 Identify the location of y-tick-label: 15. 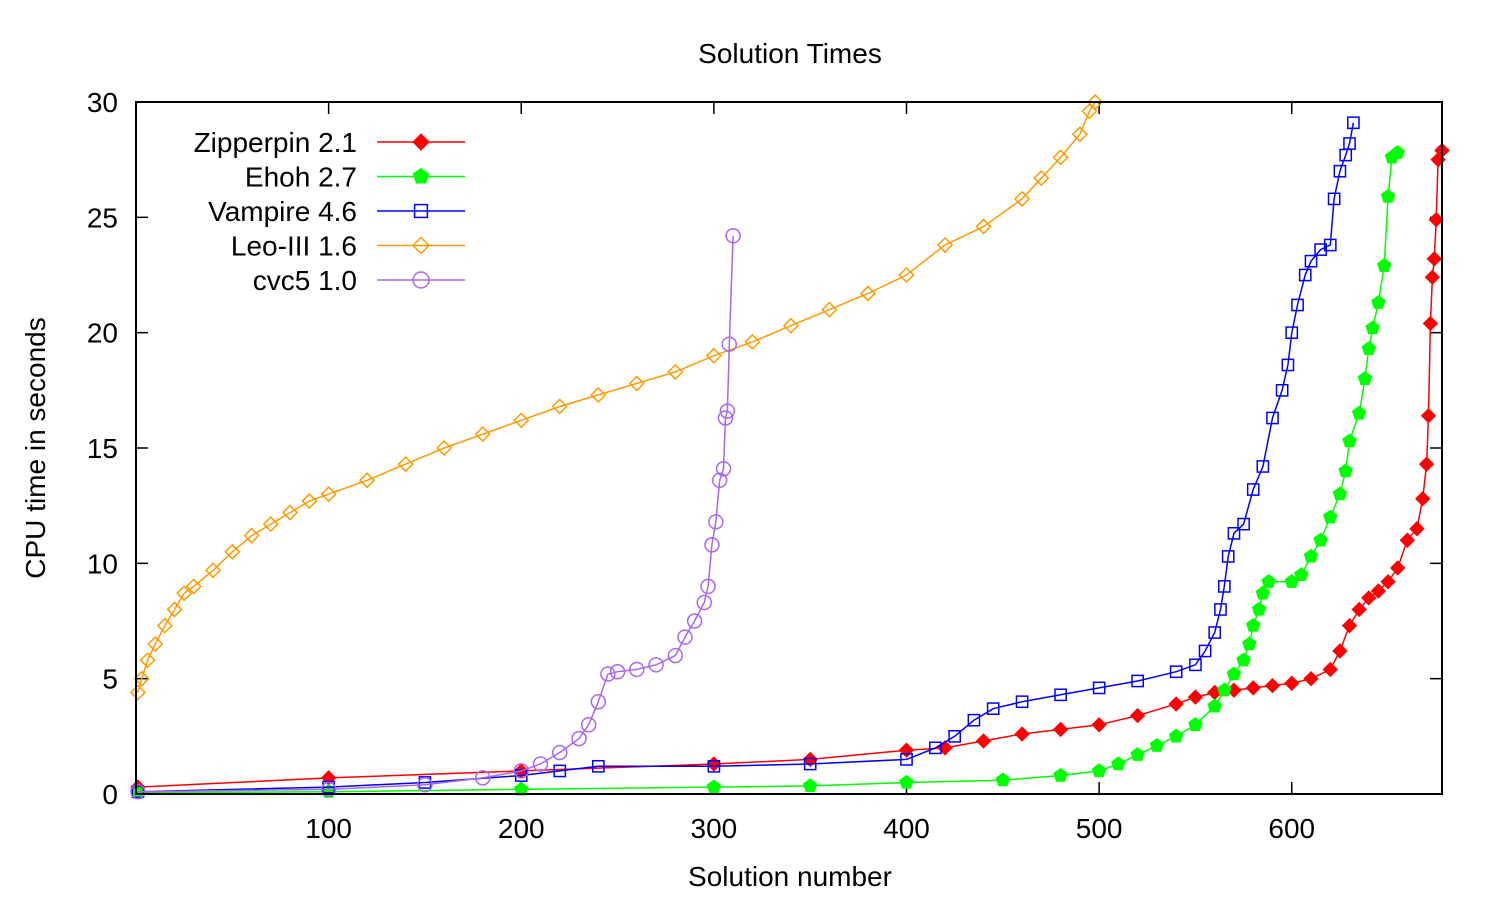
(102, 448).